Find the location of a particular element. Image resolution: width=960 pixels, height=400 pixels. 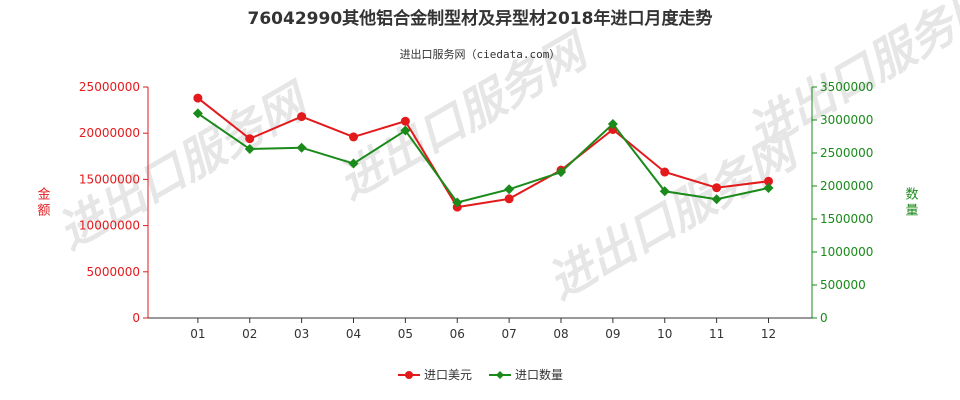

x-tick-label: 06 is located at coordinates (457, 334).